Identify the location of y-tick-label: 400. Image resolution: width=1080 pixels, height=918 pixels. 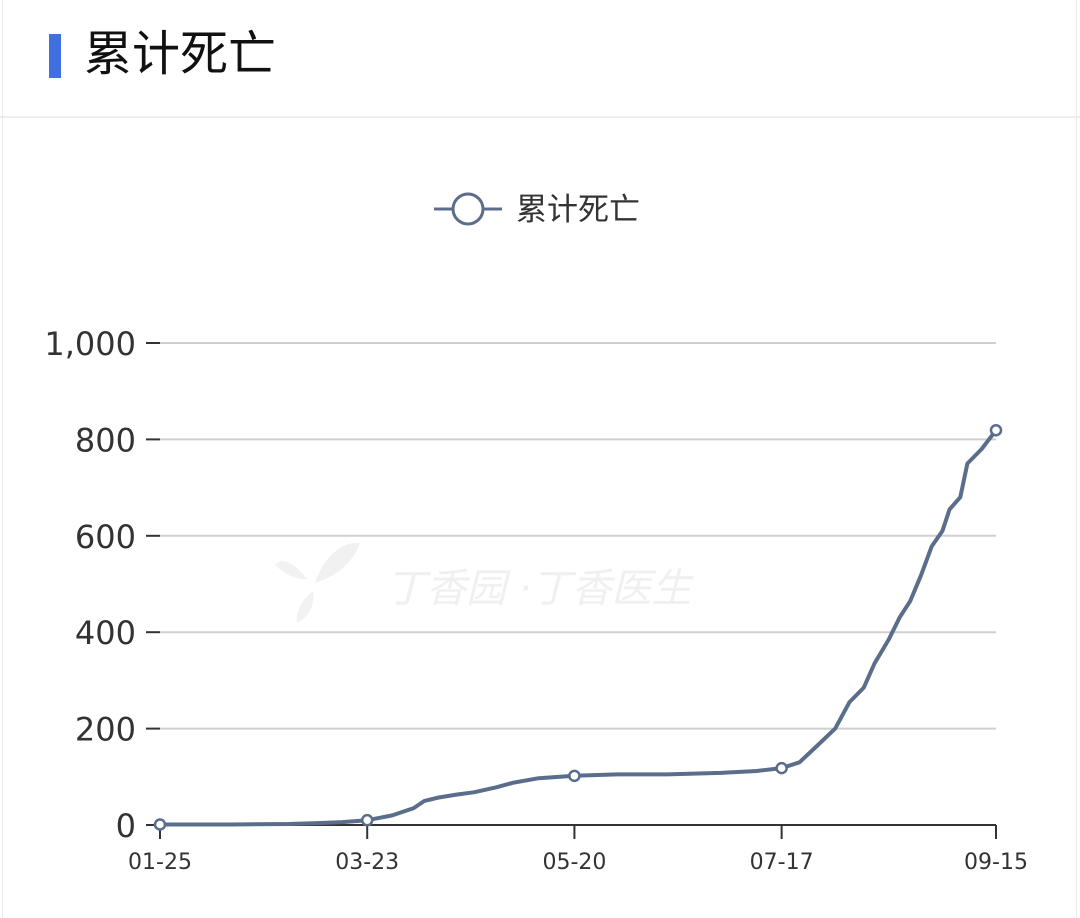
(105, 633).